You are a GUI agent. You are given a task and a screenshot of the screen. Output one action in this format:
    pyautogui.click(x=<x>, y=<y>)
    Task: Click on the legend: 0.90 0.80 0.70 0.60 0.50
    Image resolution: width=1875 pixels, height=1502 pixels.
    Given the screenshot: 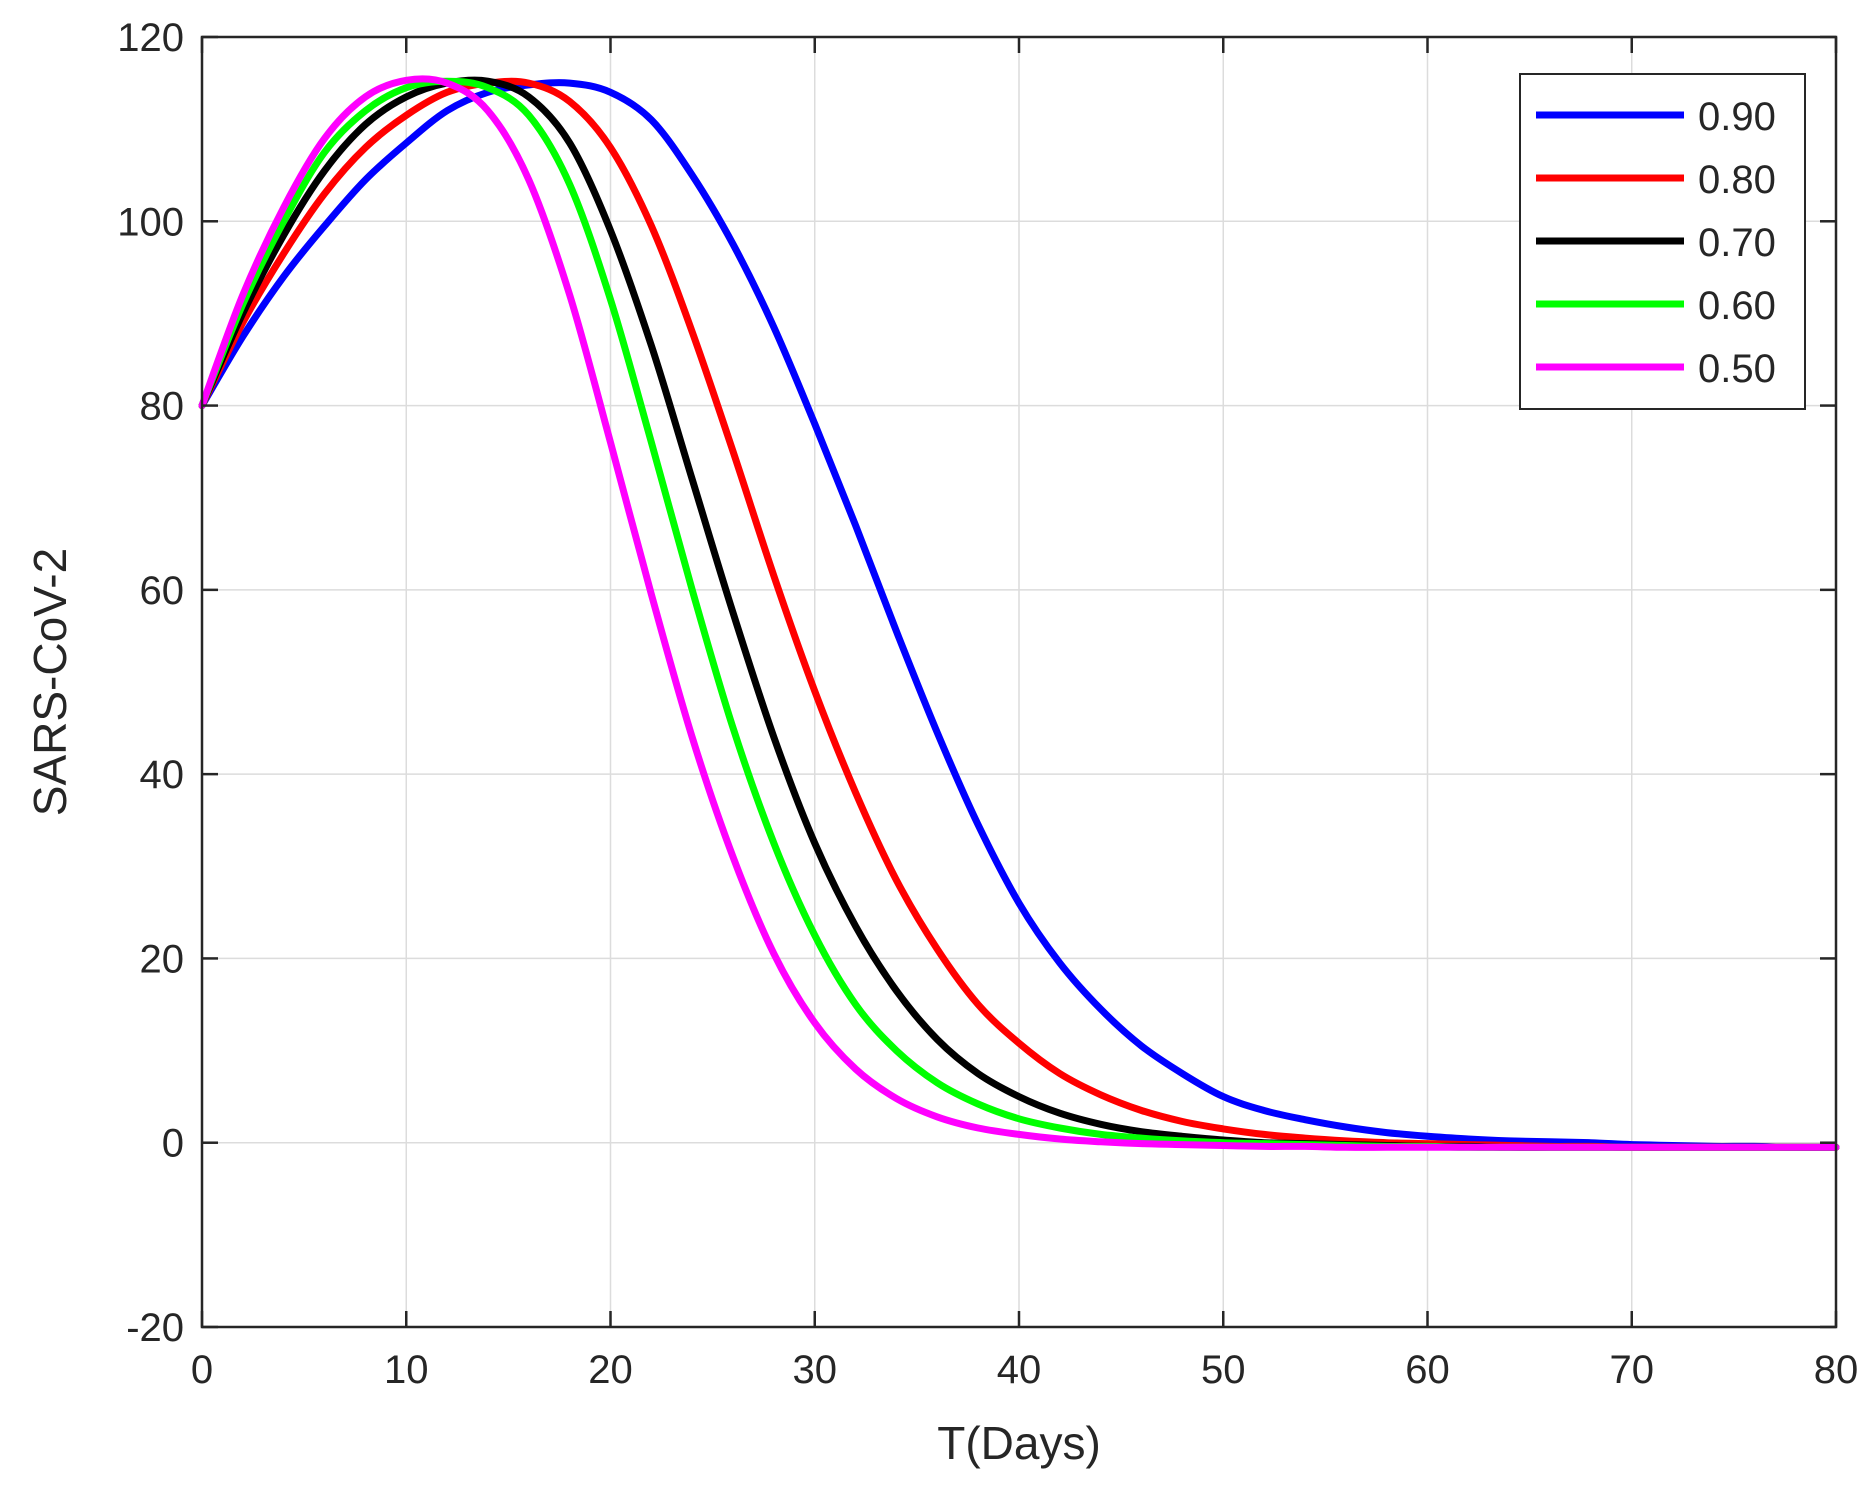 What is the action you would take?
    pyautogui.click(x=1662, y=241)
    